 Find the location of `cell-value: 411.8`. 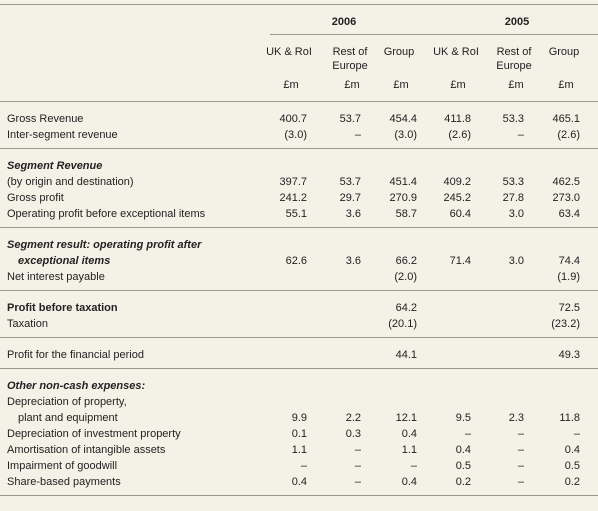

cell-value: 411.8 is located at coordinates (457, 119).